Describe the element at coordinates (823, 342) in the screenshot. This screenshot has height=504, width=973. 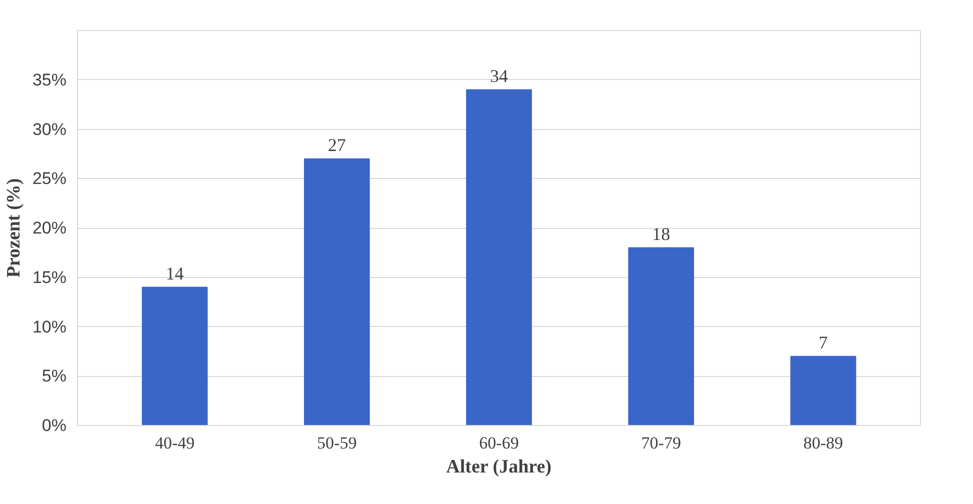
I see `data-label: 7` at that location.